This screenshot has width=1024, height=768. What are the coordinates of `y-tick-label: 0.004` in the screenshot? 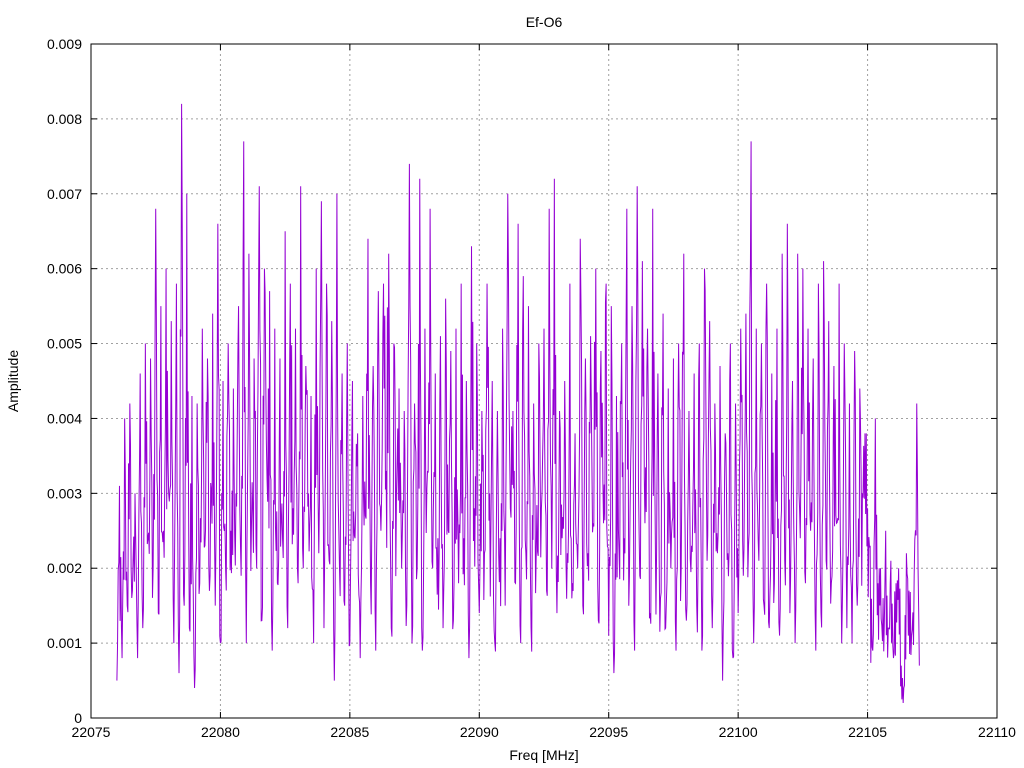 It's located at (64, 418).